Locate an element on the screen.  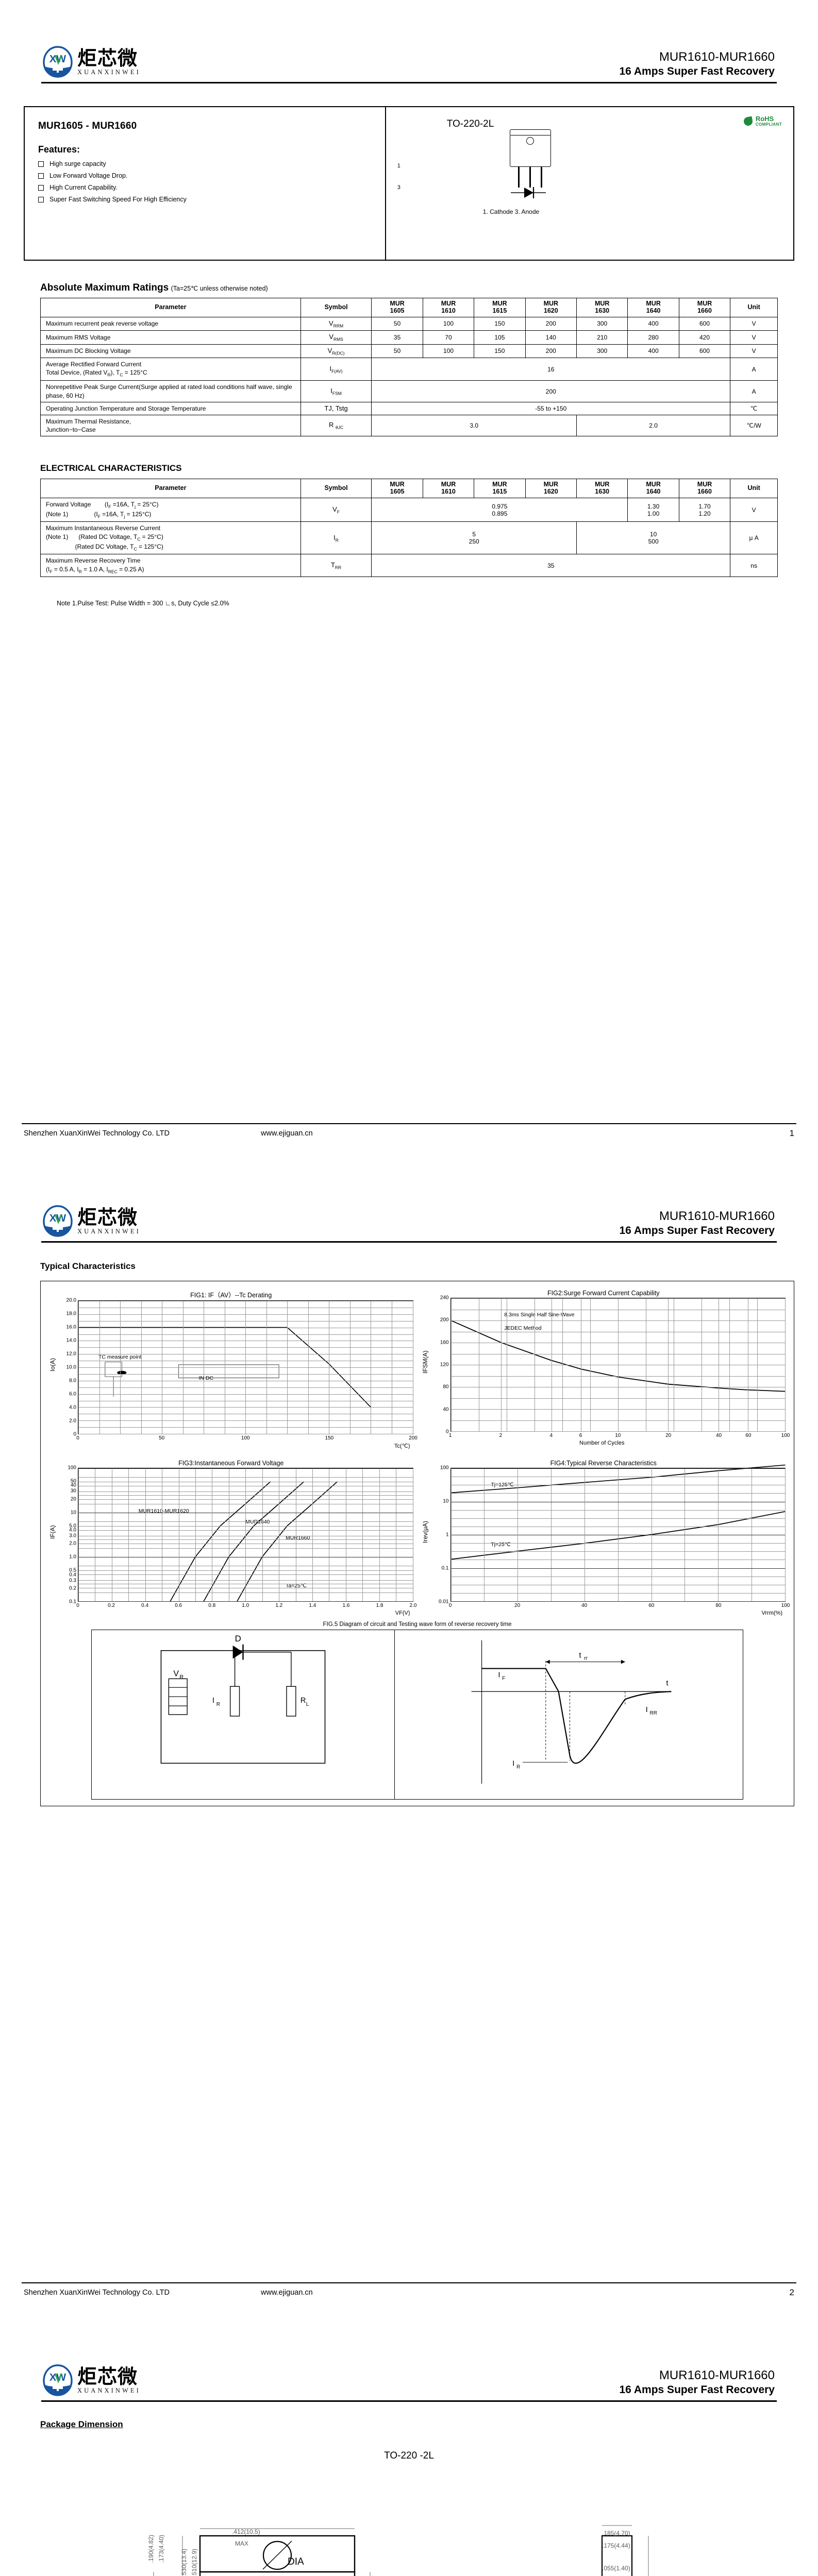
svg-text: V is located at coordinates (176, 1673).